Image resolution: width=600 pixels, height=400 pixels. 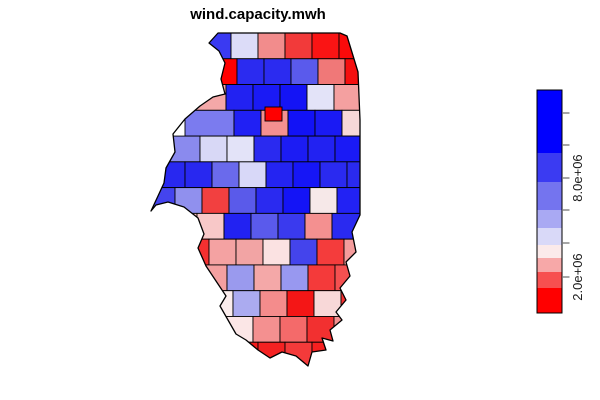 I want to click on chart-title: wind.capacity.mwh, so click(x=258, y=14).